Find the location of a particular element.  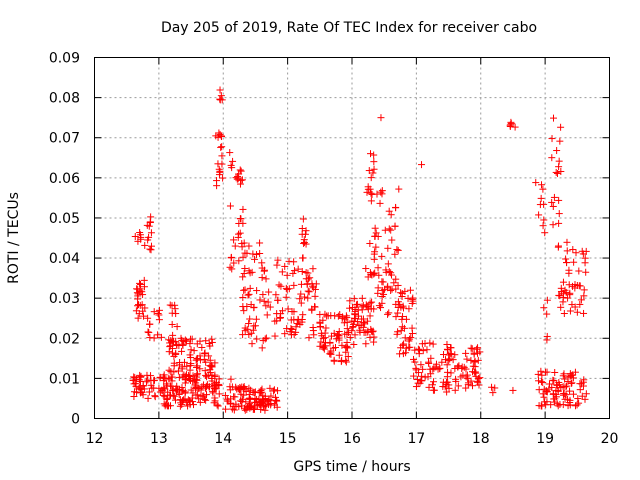

y-tick-label: 0.04 is located at coordinates (64, 259).